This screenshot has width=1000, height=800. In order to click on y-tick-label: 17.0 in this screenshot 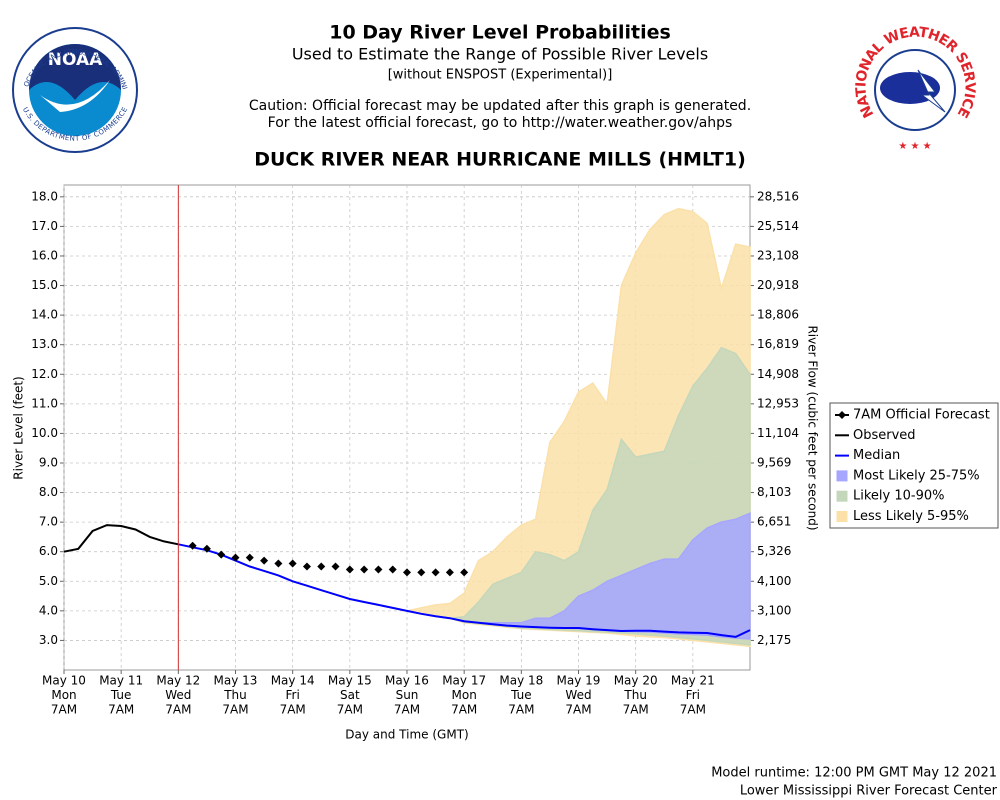, I will do `click(44, 226)`.